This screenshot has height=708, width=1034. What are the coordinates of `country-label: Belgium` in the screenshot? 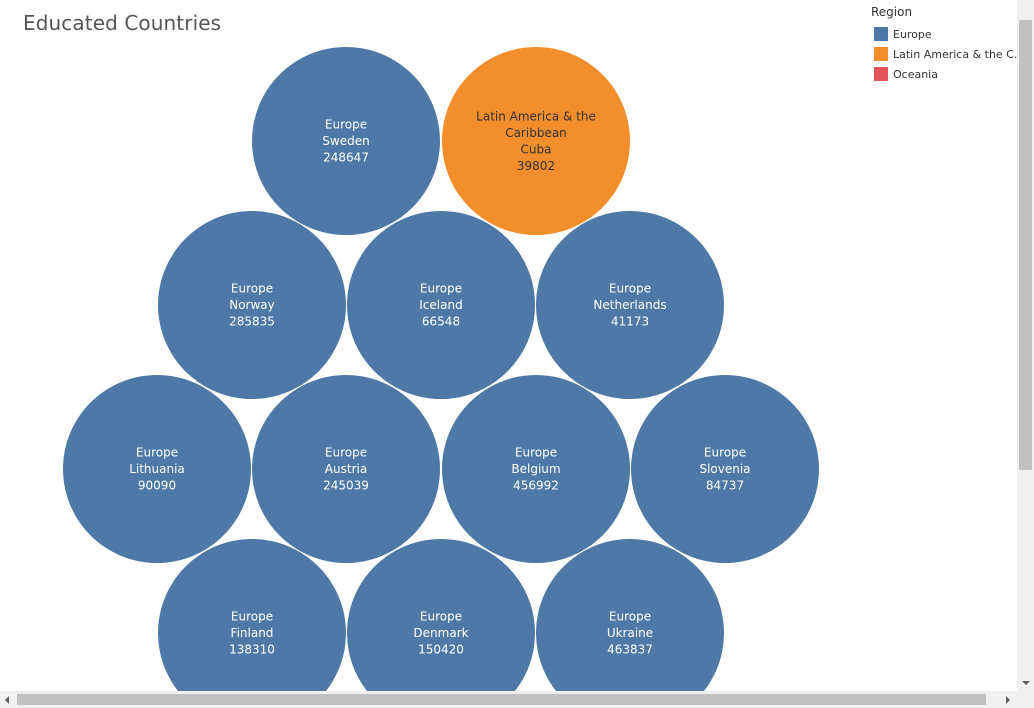 It's located at (535, 469).